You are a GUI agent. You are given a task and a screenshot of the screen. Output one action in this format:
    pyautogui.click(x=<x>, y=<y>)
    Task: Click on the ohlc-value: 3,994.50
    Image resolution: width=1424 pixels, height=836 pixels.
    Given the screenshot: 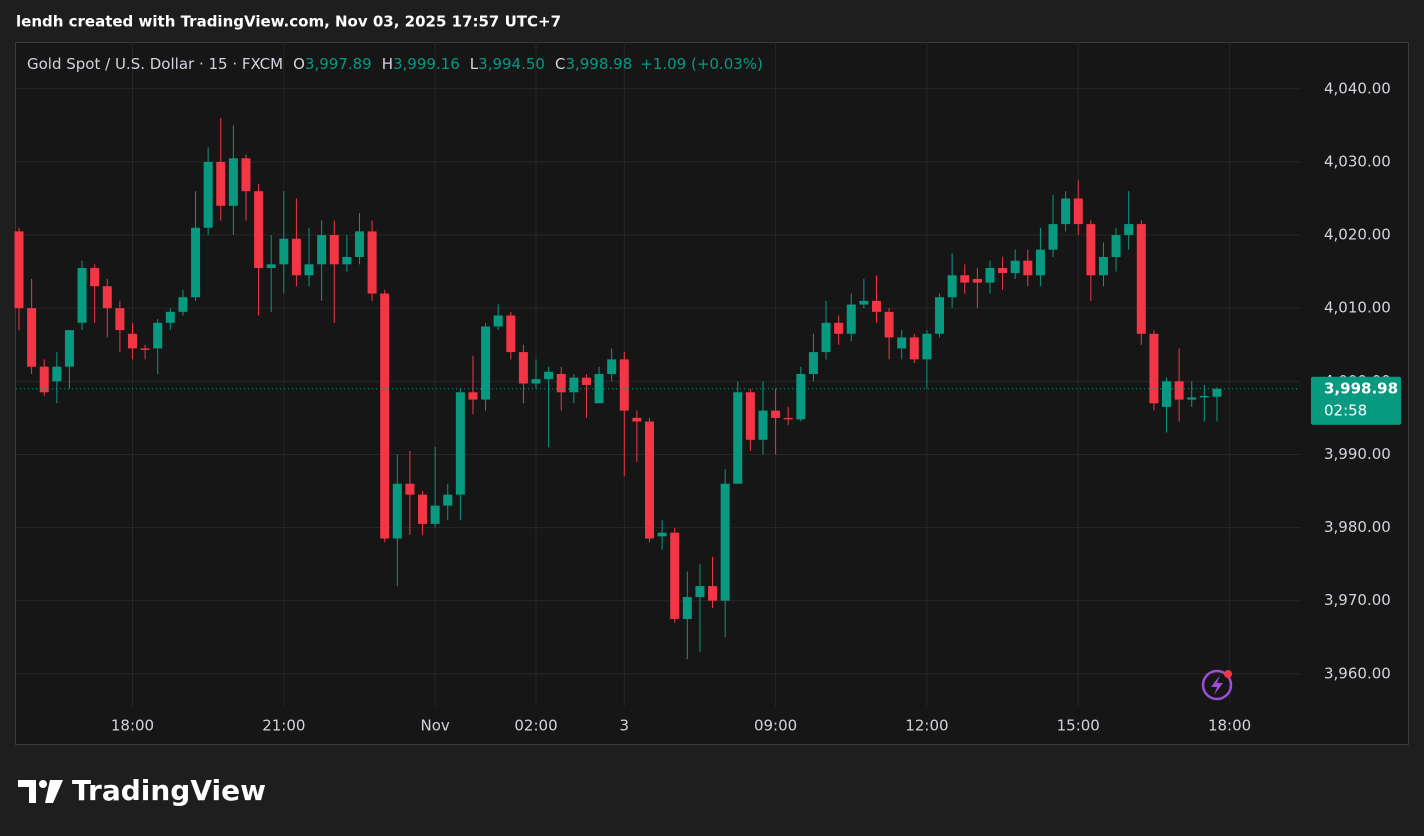 What is the action you would take?
    pyautogui.click(x=511, y=64)
    